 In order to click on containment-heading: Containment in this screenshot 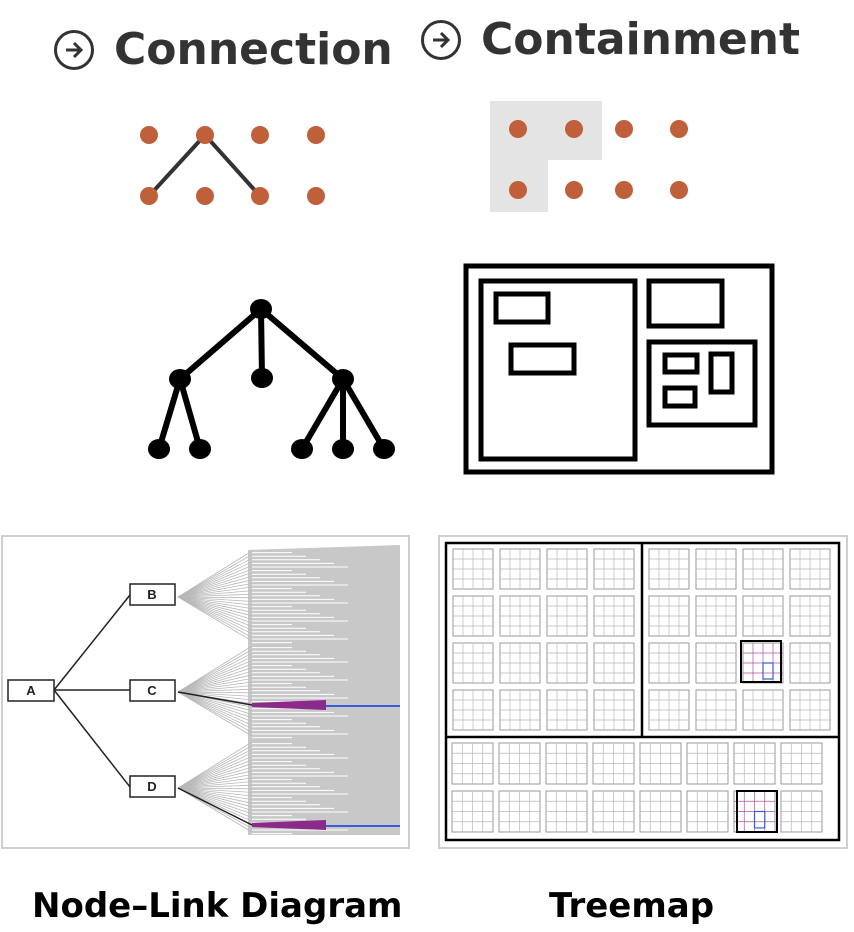, I will do `click(610, 39)`.